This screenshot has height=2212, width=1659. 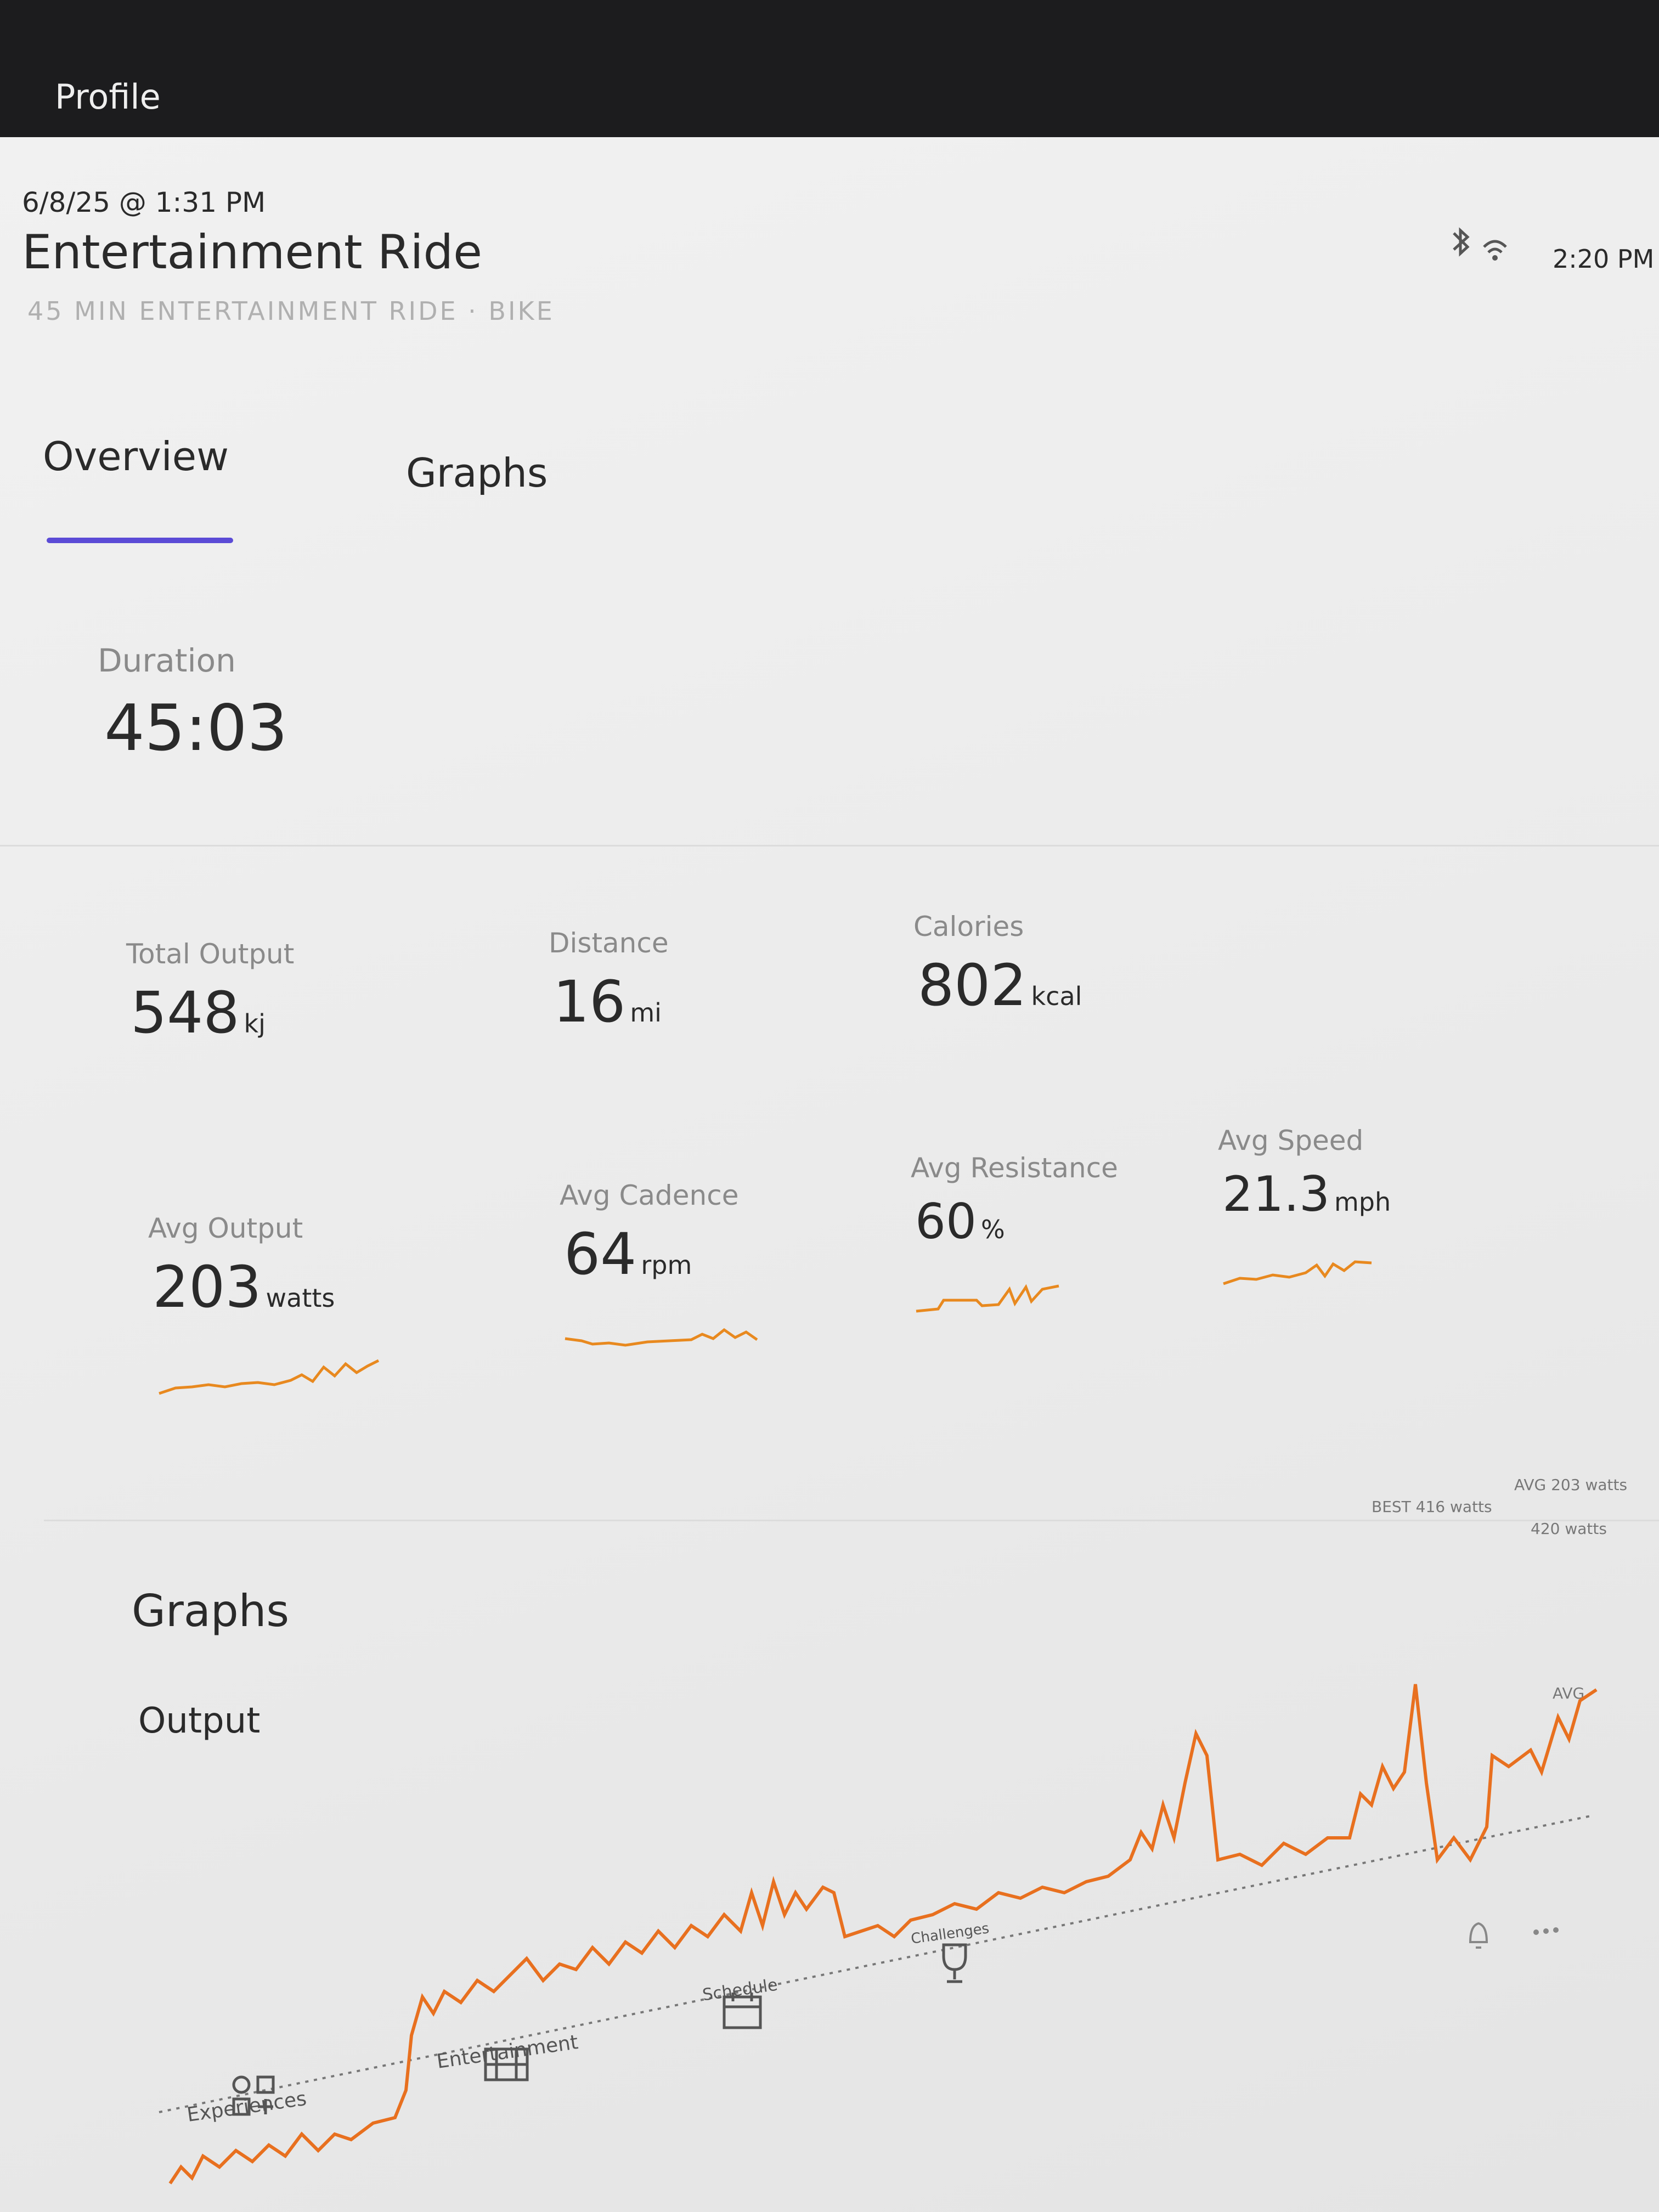 I want to click on metric-value: 203, so click(x=207, y=1287).